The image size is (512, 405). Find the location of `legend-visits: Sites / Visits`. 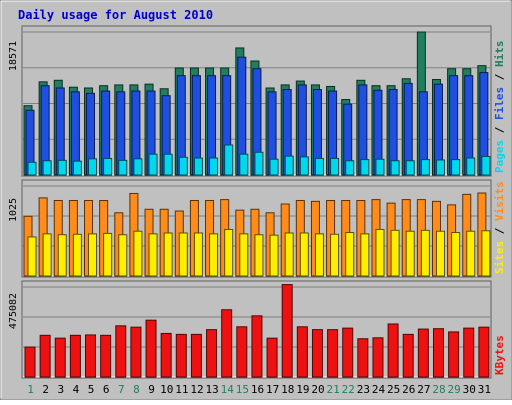

legend-visits: Sites / Visits is located at coordinates (499, 227).